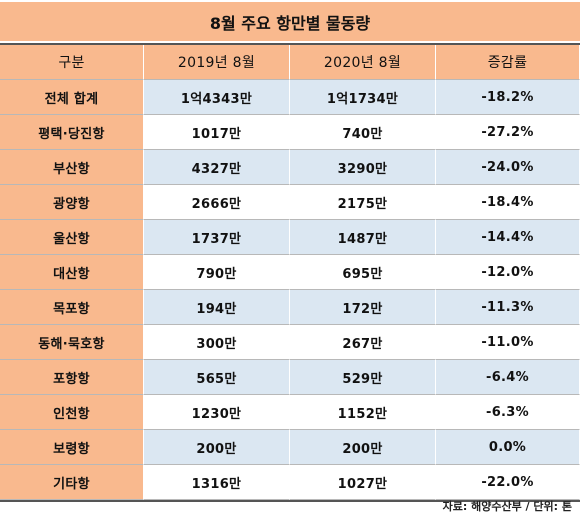 The image size is (580, 518). What do you see at coordinates (217, 412) in the screenshot?
I see `value-2019: 1230만` at bounding box center [217, 412].